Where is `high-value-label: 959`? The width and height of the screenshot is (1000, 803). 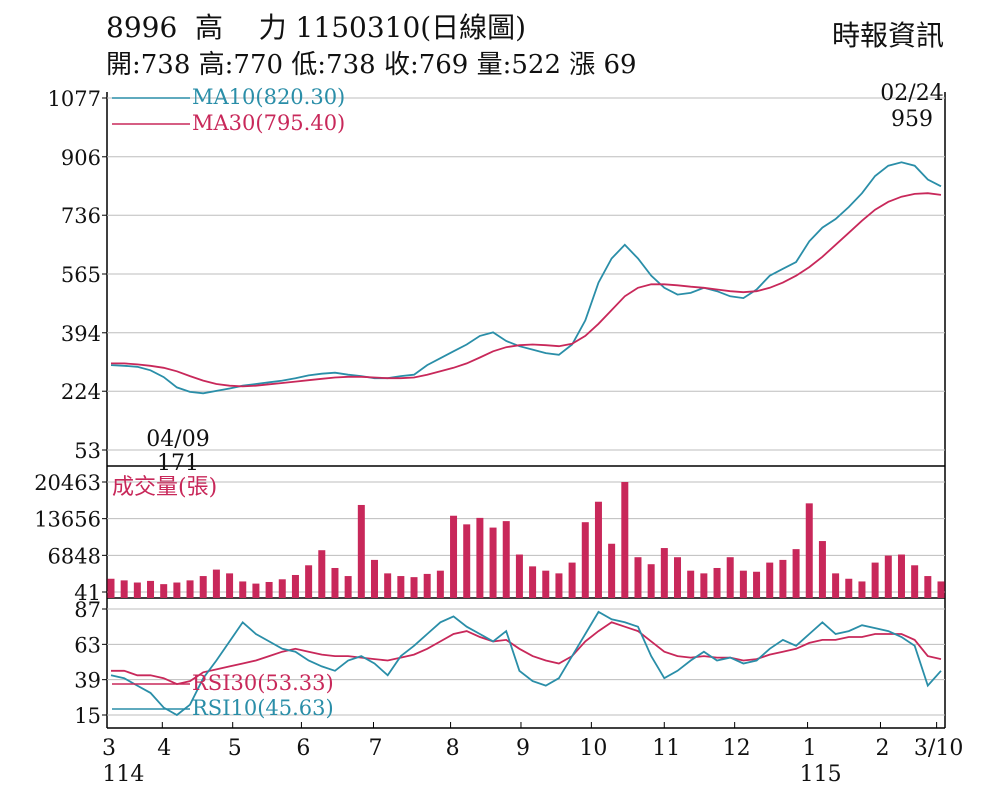
high-value-label: 959 is located at coordinates (912, 119).